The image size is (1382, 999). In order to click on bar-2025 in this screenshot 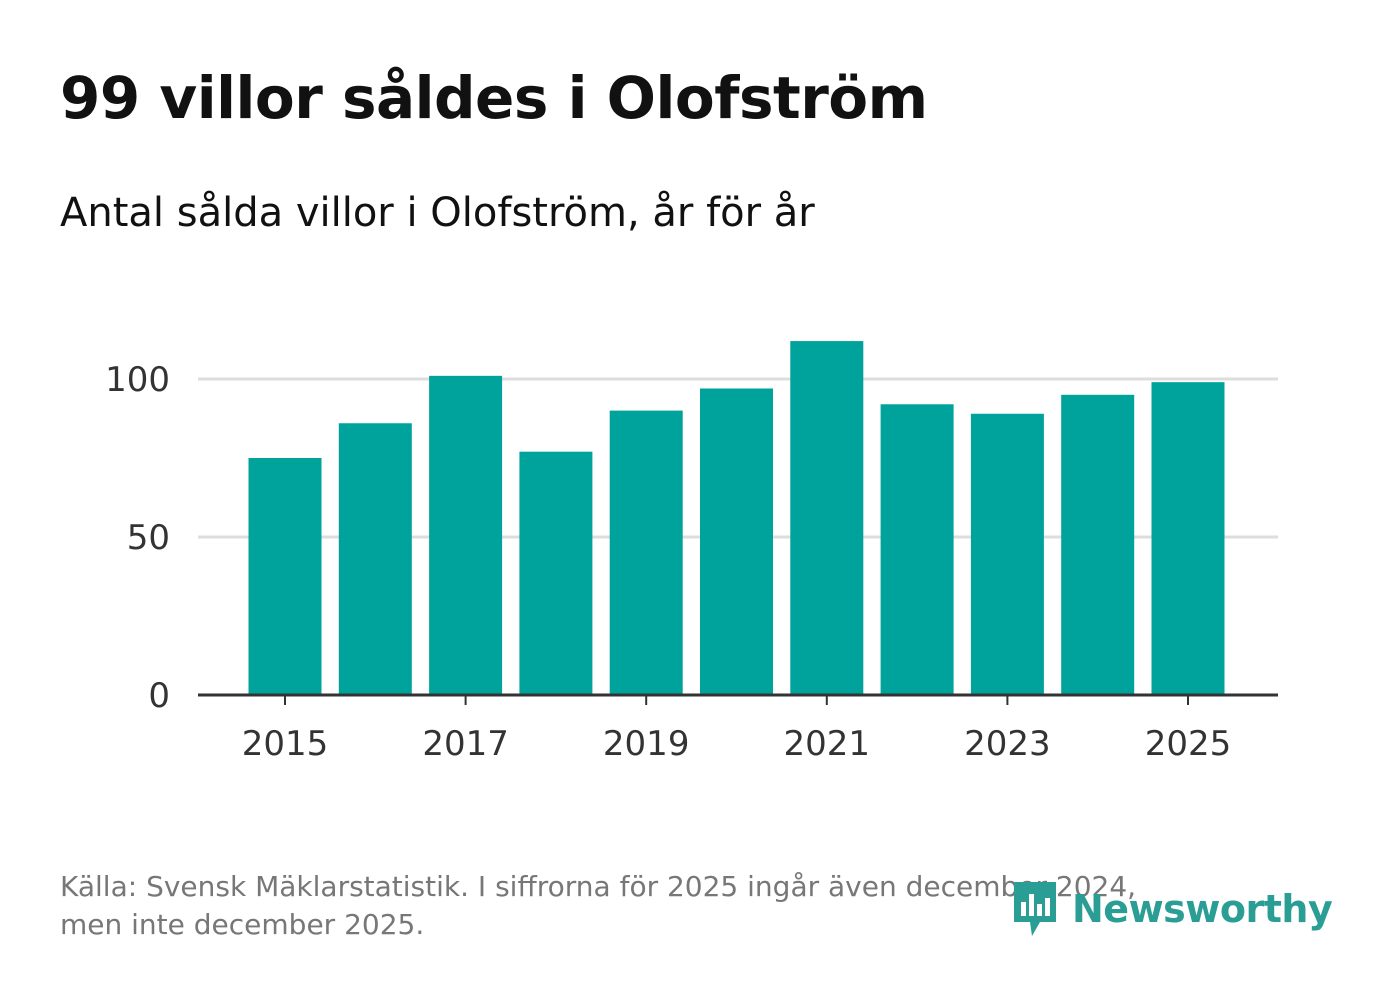, I will do `click(1188, 538)`.